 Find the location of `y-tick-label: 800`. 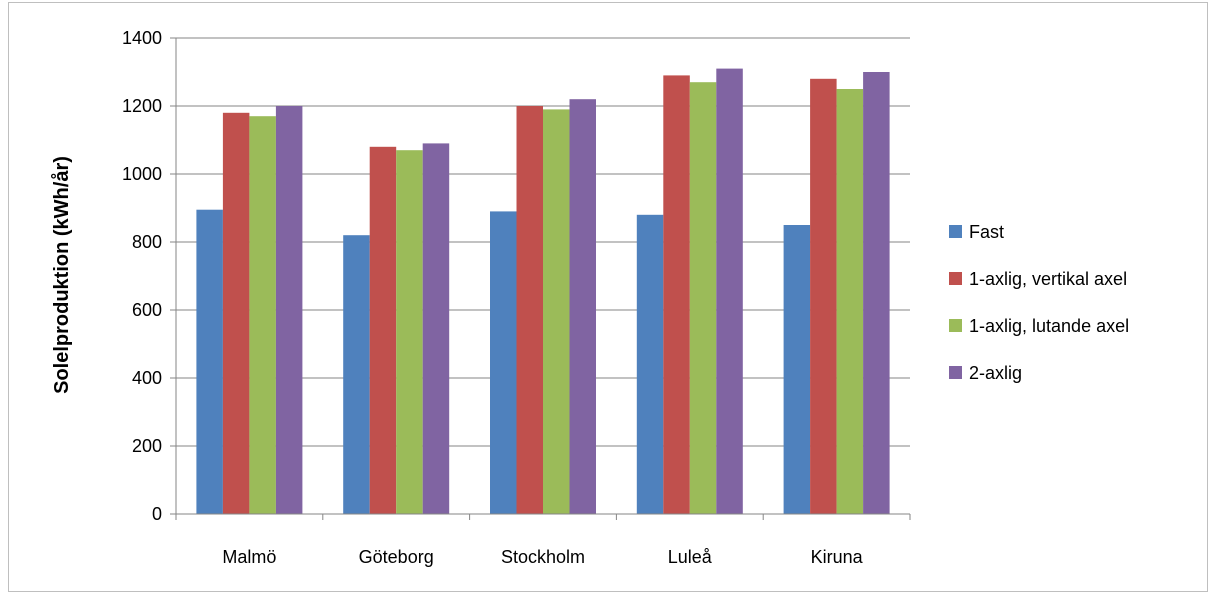

y-tick-label: 800 is located at coordinates (147, 242).